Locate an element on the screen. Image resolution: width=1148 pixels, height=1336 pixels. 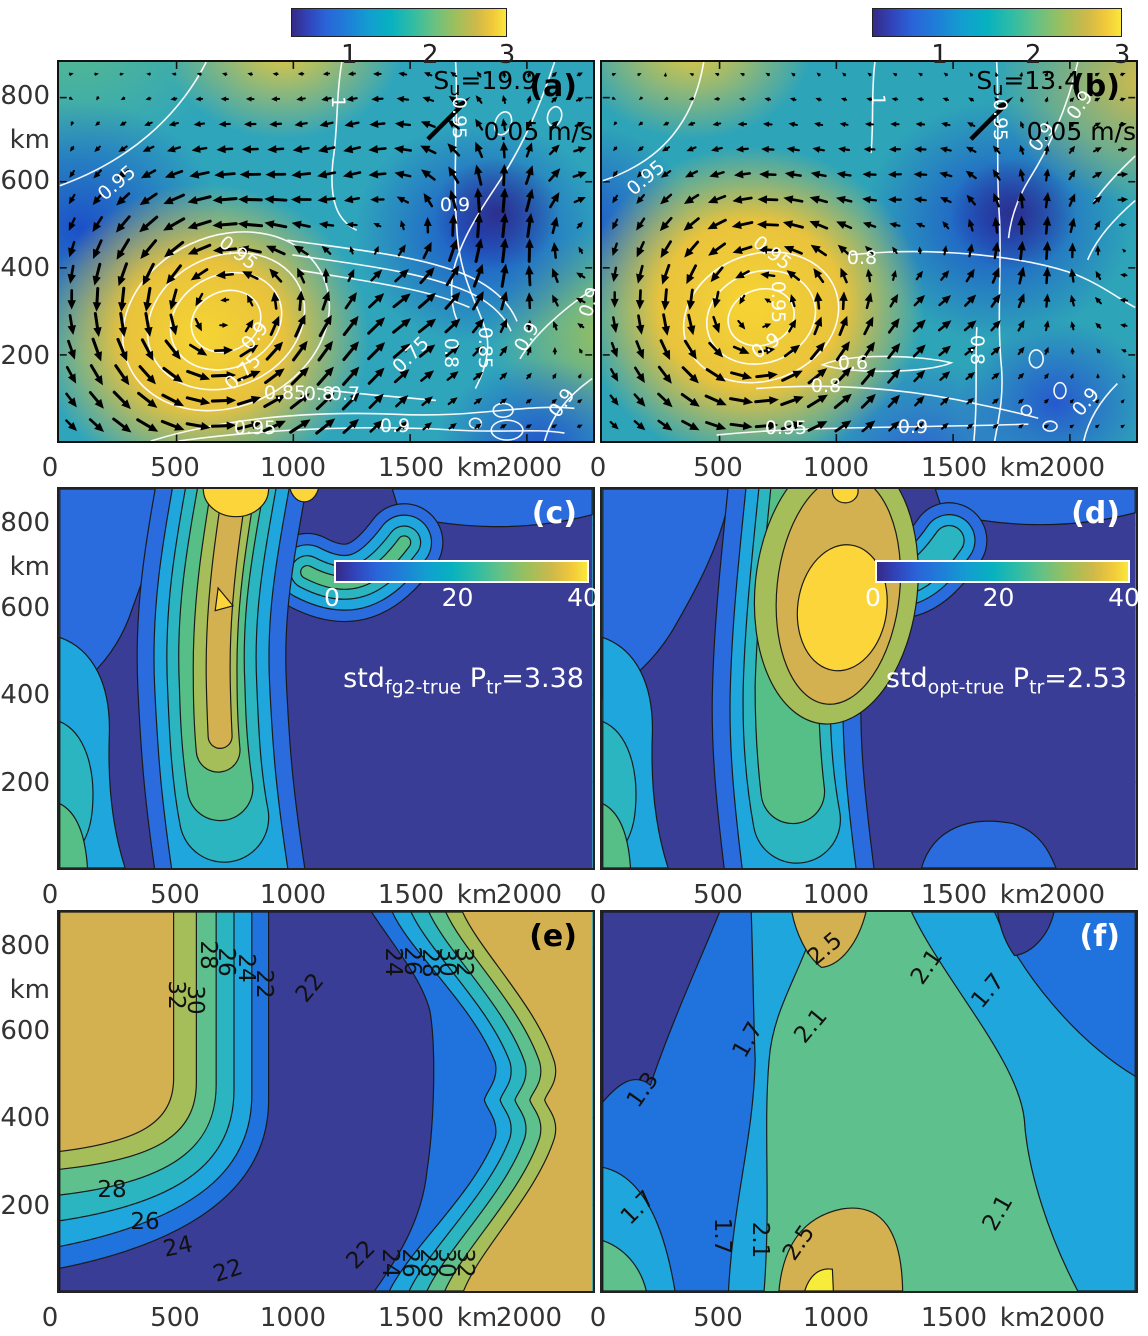
panel-letter-c: (c) is located at coordinates (554, 513).